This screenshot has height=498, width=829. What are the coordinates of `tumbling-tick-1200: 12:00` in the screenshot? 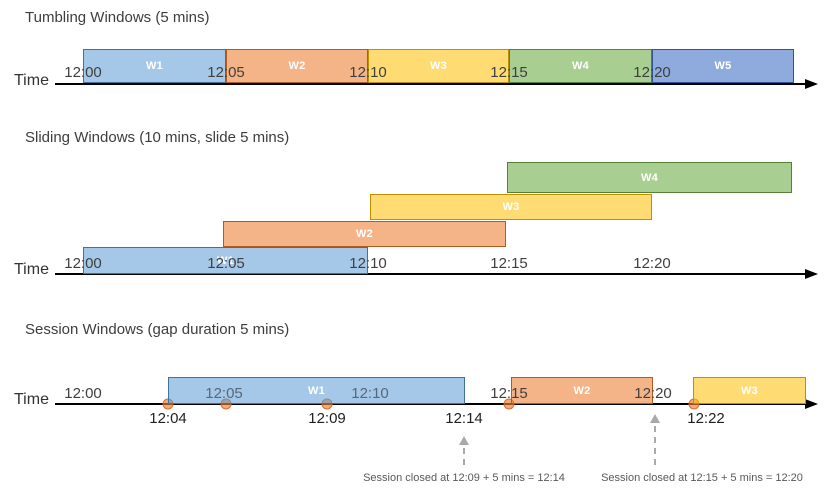 It's located at (83, 72).